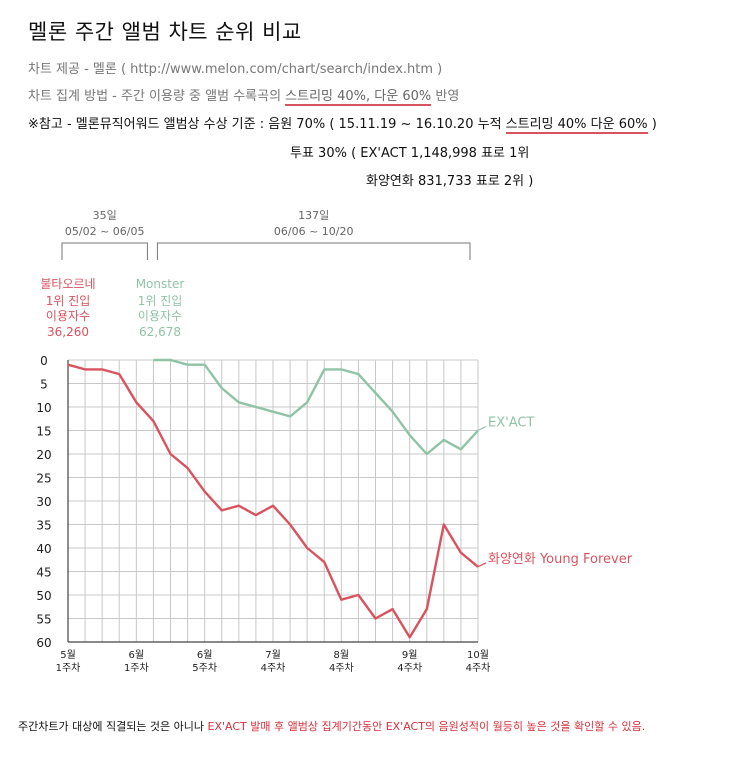 Image resolution: width=738 pixels, height=765 pixels. I want to click on note-suffix: ), so click(652, 124).